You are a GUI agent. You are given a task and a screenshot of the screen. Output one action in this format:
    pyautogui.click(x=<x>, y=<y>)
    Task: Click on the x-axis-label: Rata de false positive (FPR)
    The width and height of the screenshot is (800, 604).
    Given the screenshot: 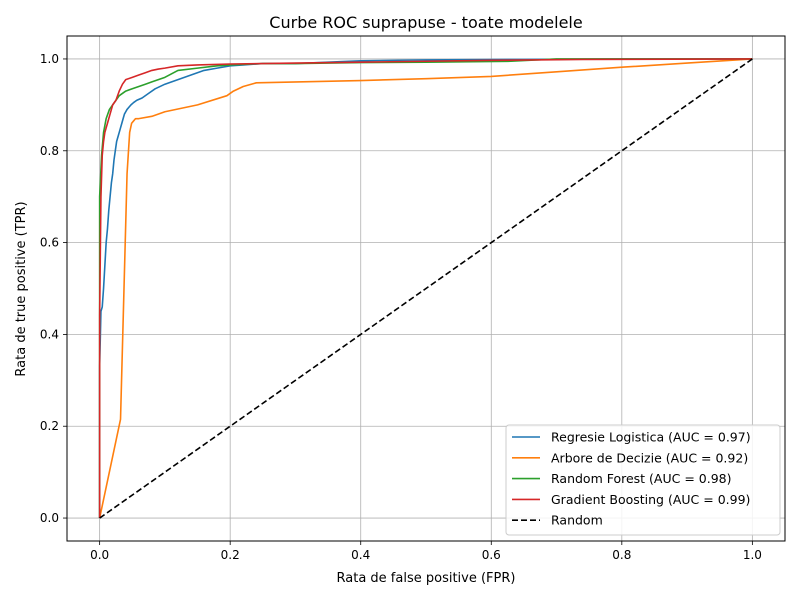 What is the action you would take?
    pyautogui.click(x=426, y=578)
    